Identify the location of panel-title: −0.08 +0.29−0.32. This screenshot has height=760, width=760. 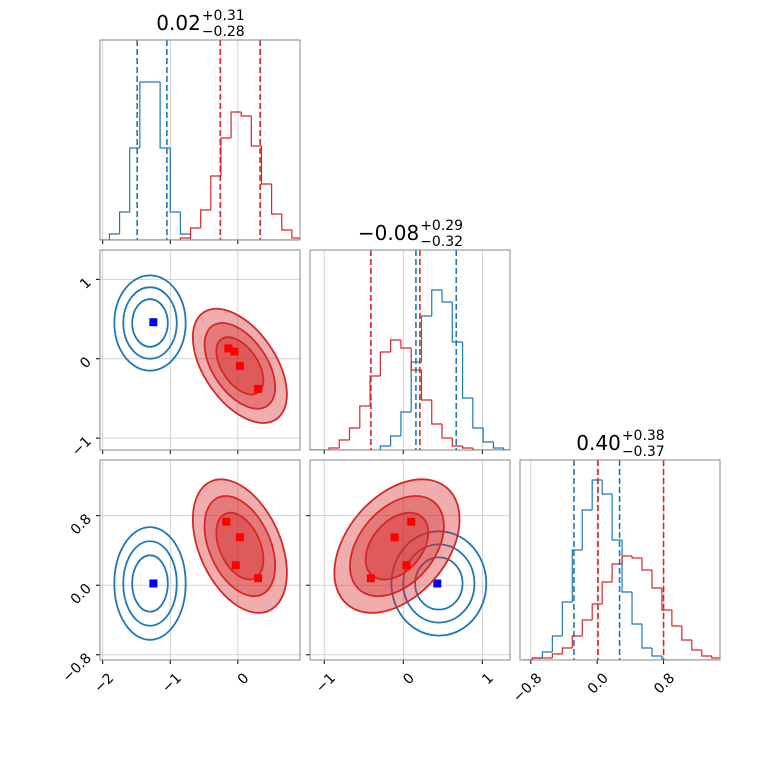
(410, 234).